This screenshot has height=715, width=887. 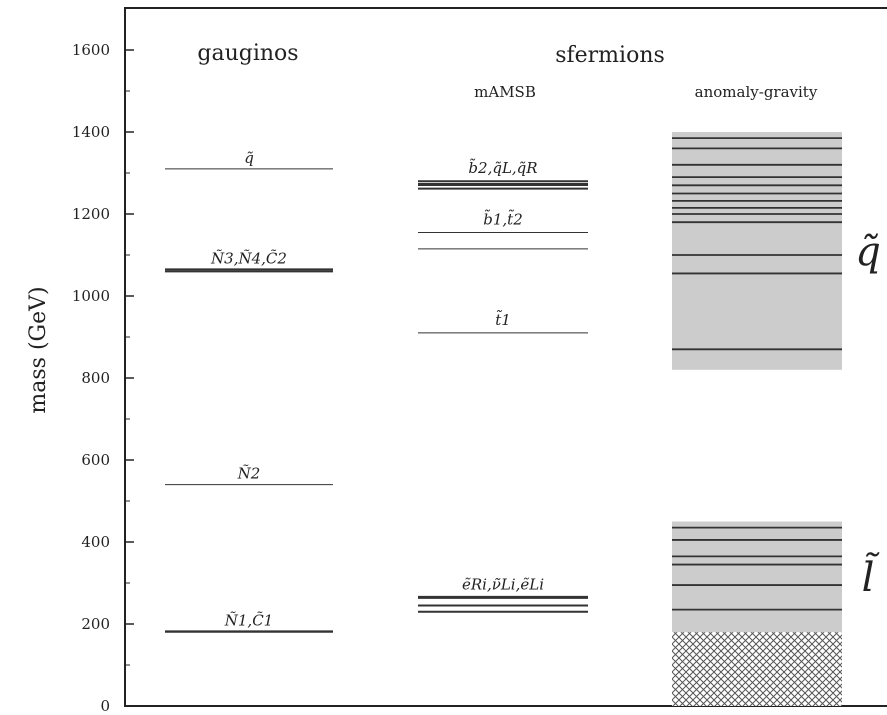 What do you see at coordinates (503, 319) in the screenshot?
I see `mamsb-level-label: t̃1` at bounding box center [503, 319].